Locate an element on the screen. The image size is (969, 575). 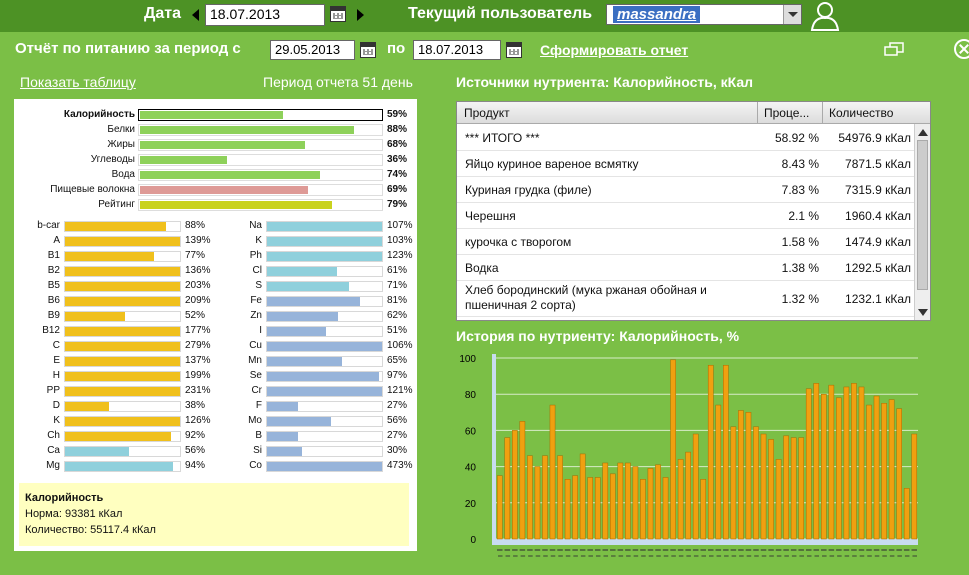
mineral-row: Fe 81% is located at coordinates (318, 301).